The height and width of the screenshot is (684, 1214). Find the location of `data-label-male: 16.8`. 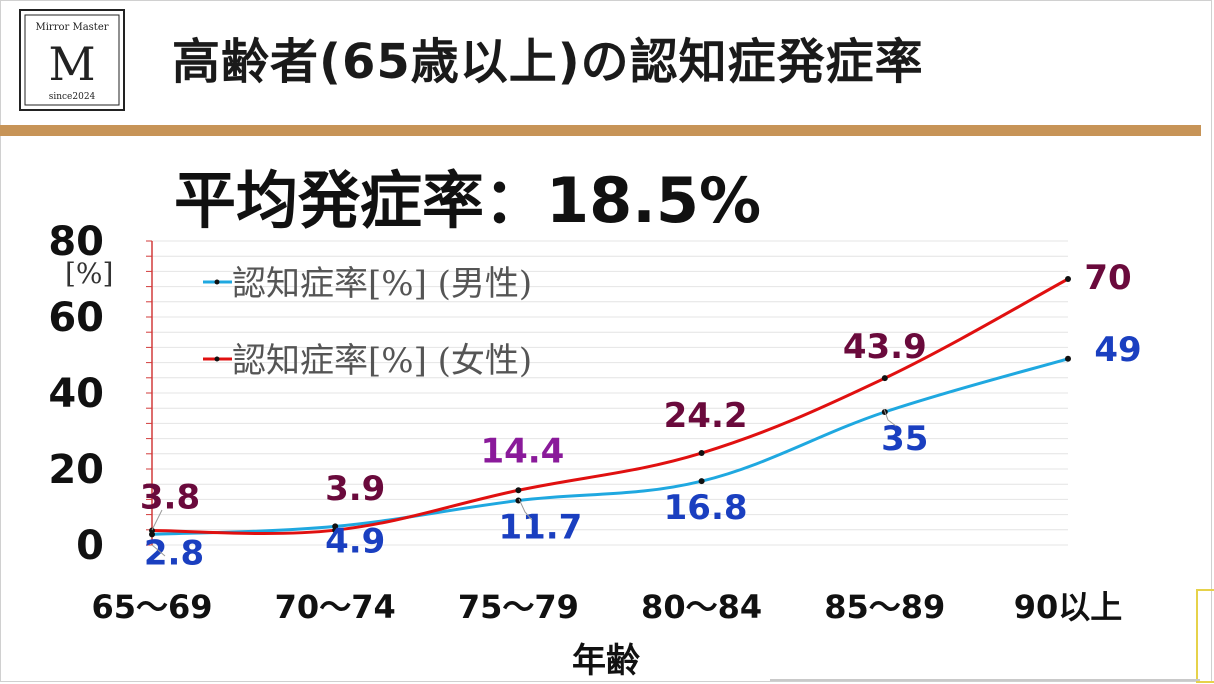

data-label-male: 16.8 is located at coordinates (706, 508).